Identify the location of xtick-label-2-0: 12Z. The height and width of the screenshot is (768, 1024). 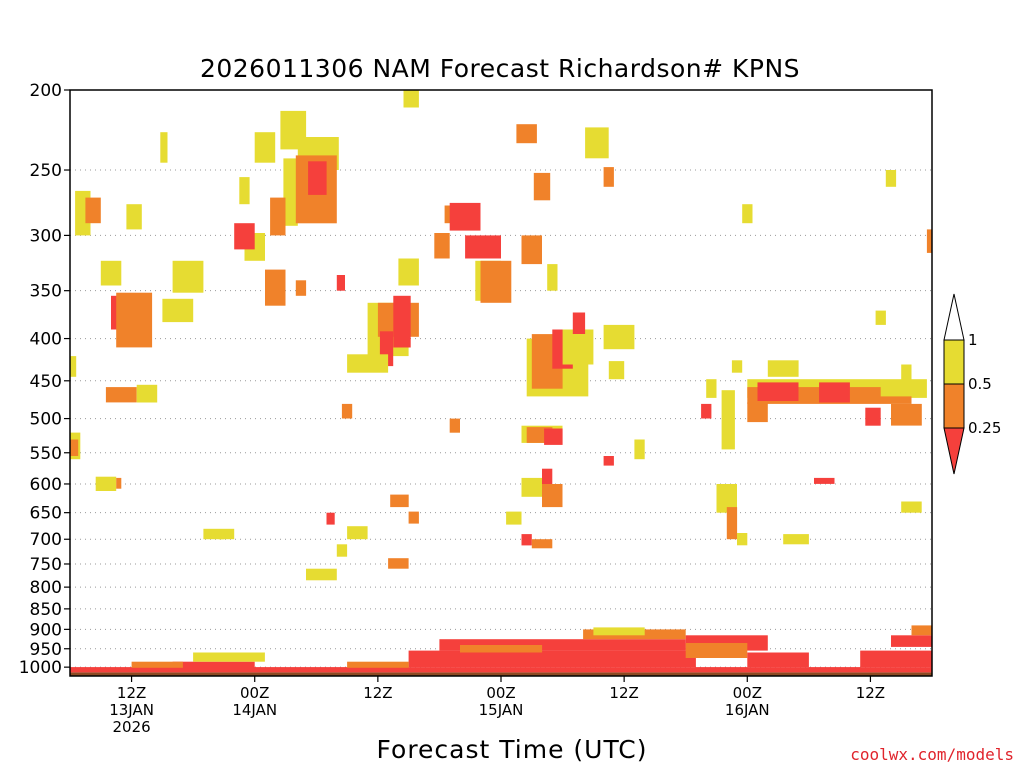
(377, 693).